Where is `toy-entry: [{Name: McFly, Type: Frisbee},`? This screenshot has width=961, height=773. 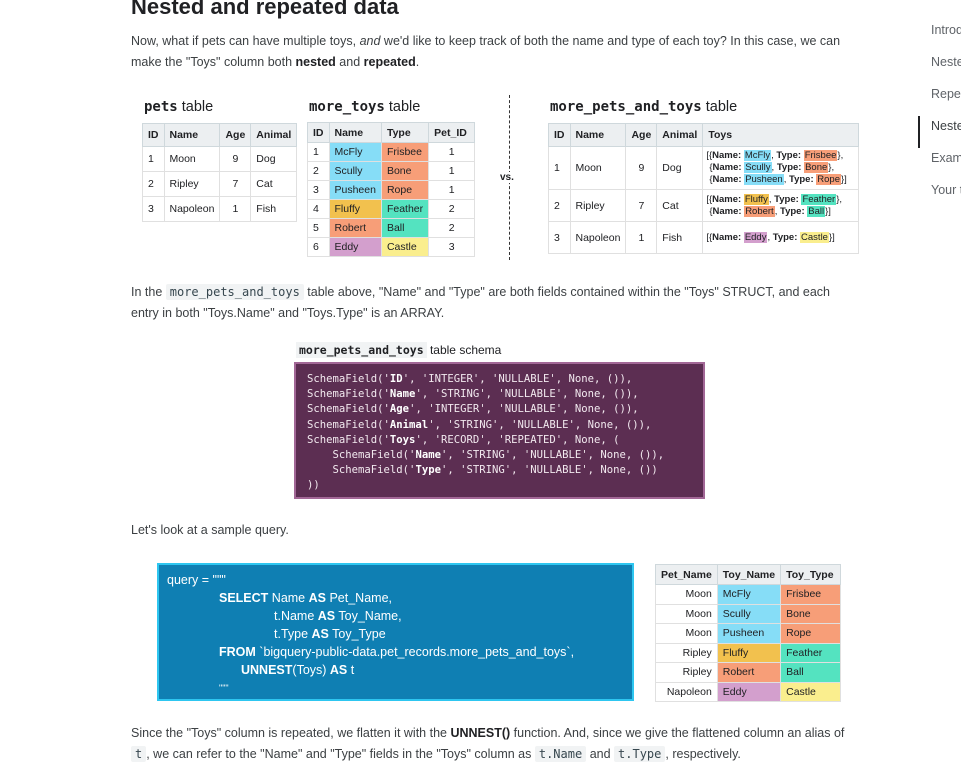
toy-entry: [{Name: McFly, Type: Frisbee}, is located at coordinates (775, 155).